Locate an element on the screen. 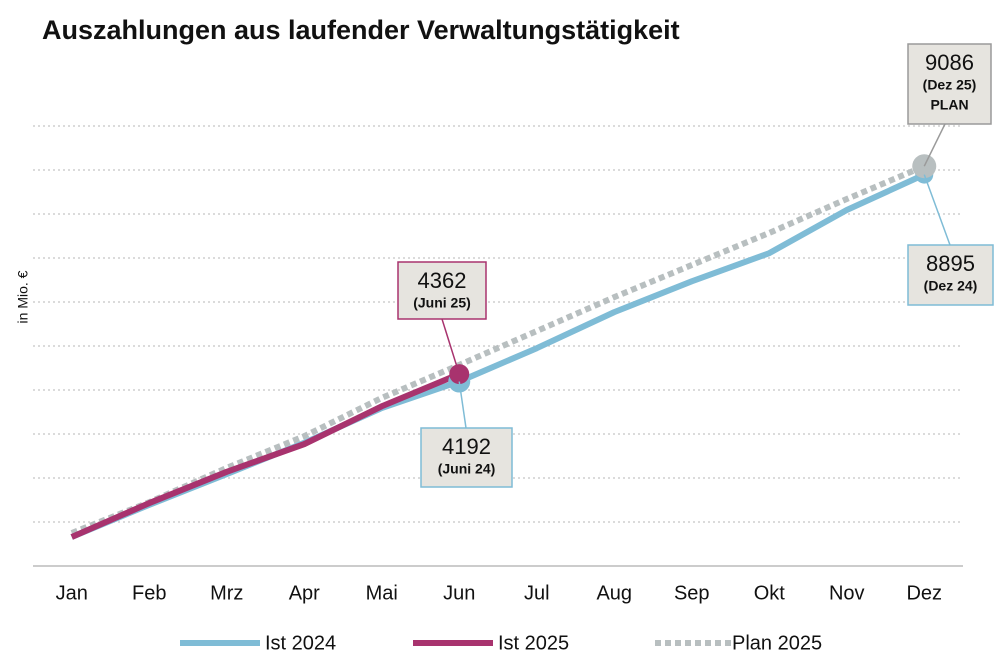 The height and width of the screenshot is (672, 1008). annotation-value: 9086 is located at coordinates (949, 62).